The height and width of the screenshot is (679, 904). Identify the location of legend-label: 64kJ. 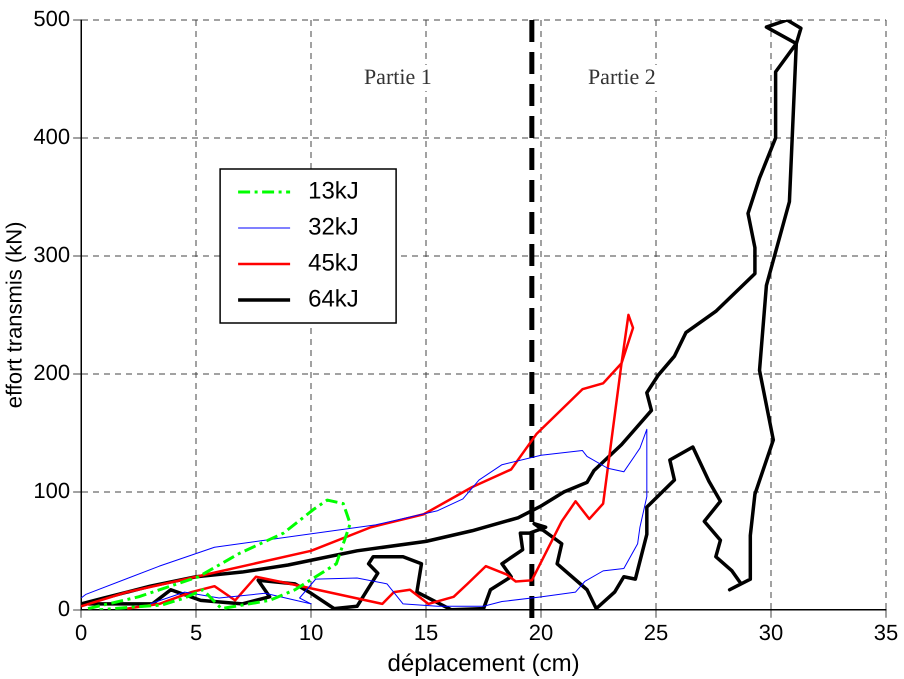
(333, 299).